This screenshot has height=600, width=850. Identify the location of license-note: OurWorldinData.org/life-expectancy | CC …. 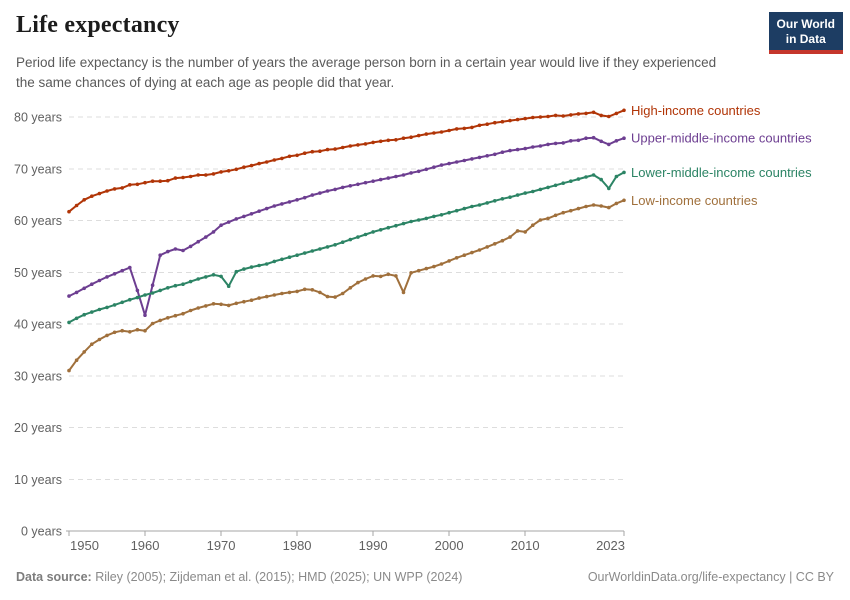
(710, 577).